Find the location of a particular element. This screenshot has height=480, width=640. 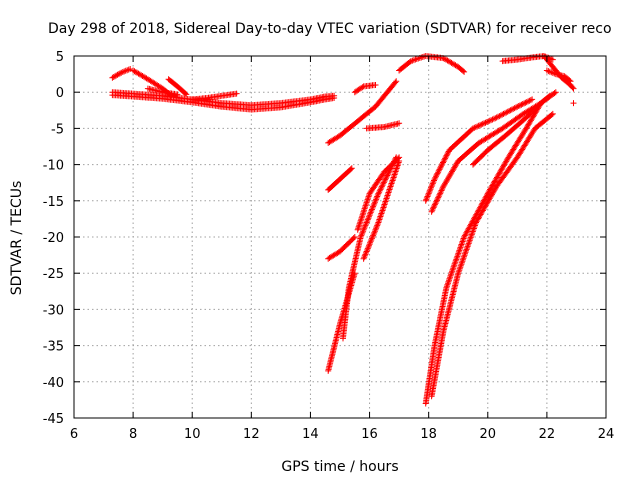

x-tick-label: 6 is located at coordinates (74, 434).